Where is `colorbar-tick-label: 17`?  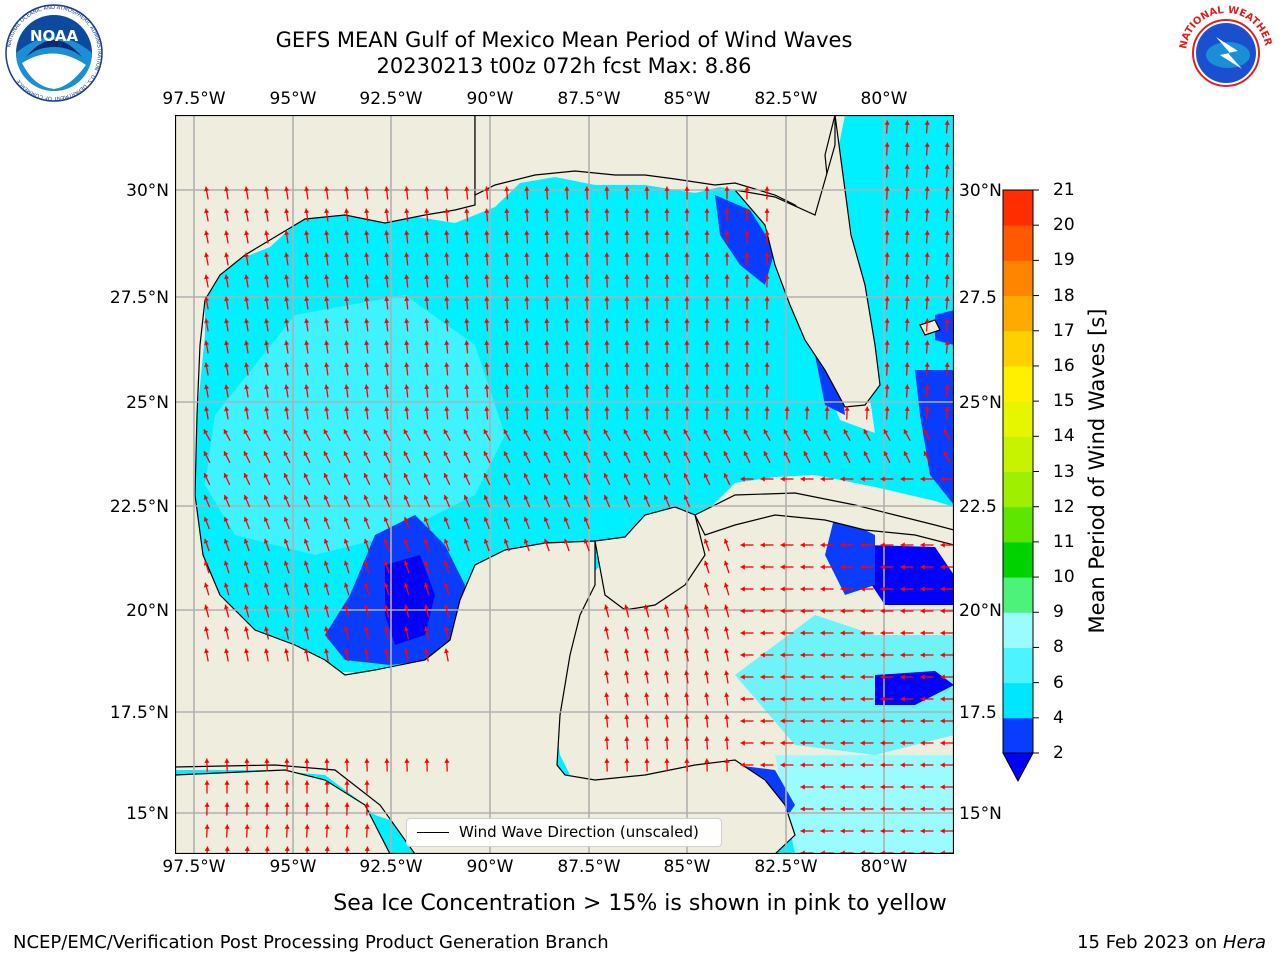 colorbar-tick-label: 17 is located at coordinates (1064, 330).